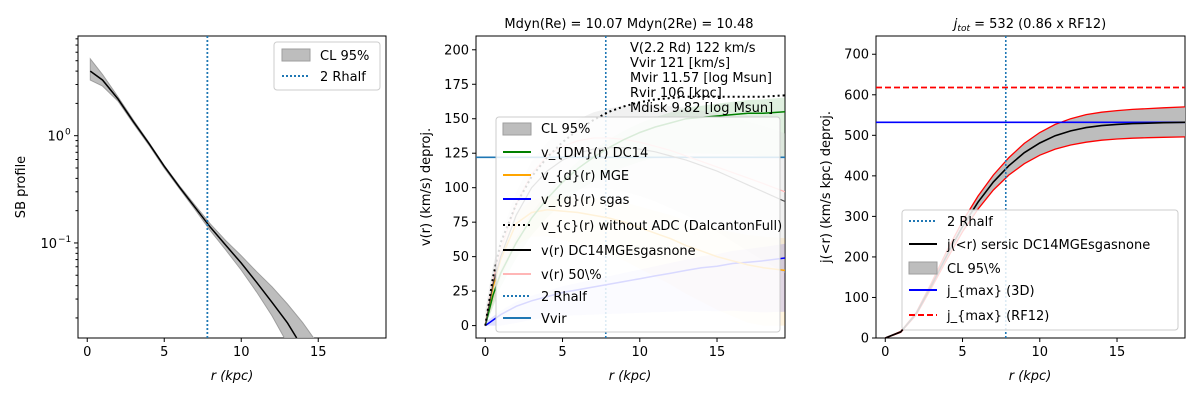 The height and width of the screenshot is (404, 1200). What do you see at coordinates (997, 316) in the screenshot?
I see `legend-label: j_{max} (RF12)` at bounding box center [997, 316].